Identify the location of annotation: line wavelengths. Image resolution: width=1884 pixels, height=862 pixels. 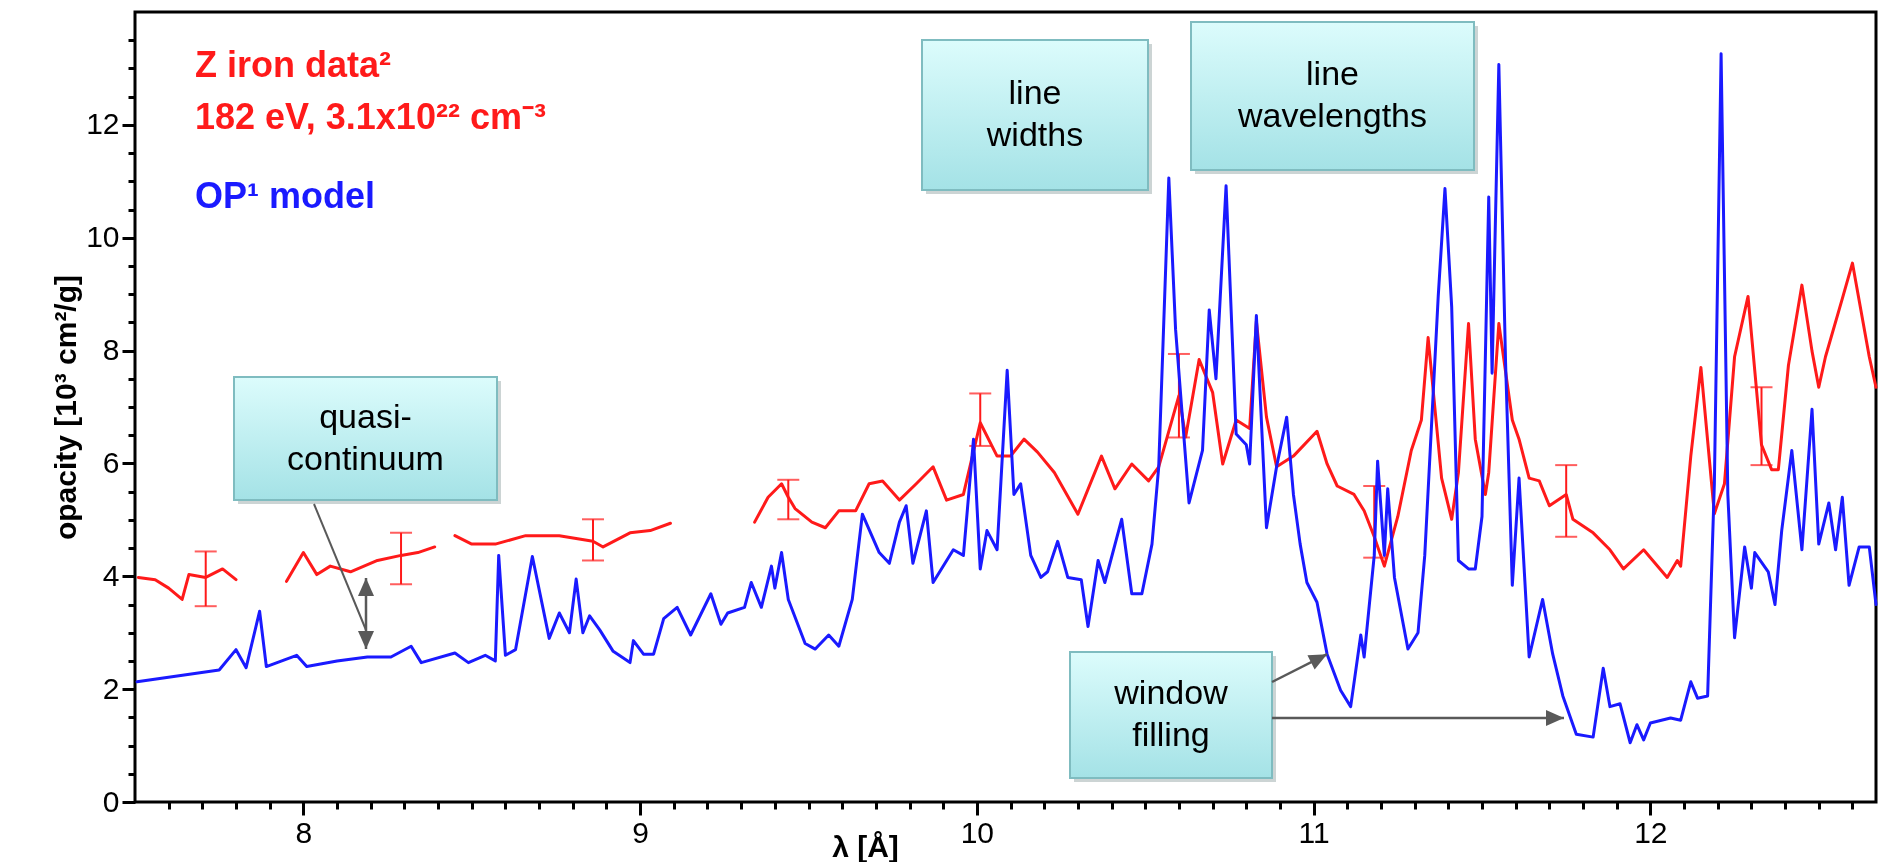
(1332, 94).